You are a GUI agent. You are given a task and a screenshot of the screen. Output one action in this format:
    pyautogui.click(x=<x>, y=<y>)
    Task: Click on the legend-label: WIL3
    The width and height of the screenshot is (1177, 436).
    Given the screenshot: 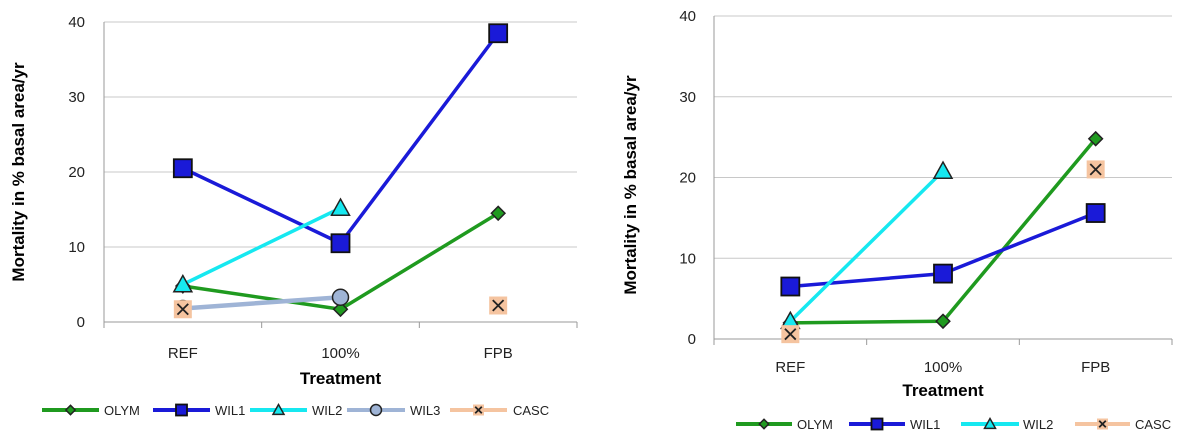 What is the action you would take?
    pyautogui.click(x=425, y=410)
    